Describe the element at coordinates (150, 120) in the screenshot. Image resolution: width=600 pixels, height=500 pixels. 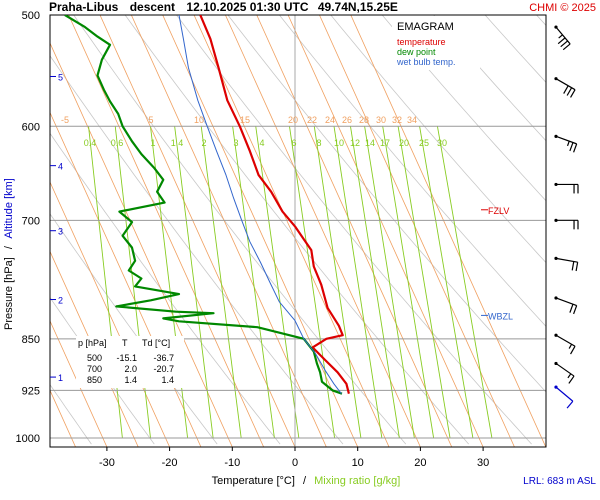
I see `isotherm-label: 5` at that location.